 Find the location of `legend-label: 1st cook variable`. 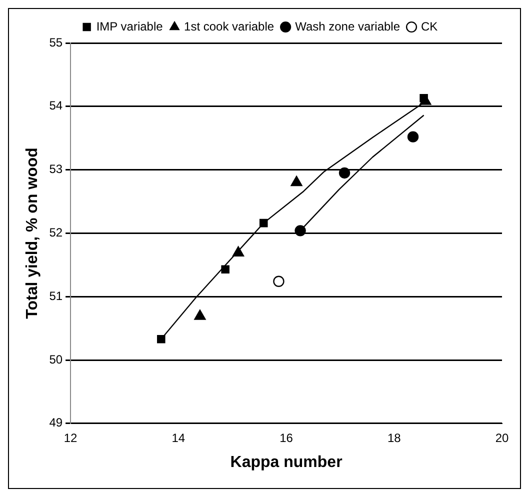

legend-label: 1st cook variable is located at coordinates (229, 26).